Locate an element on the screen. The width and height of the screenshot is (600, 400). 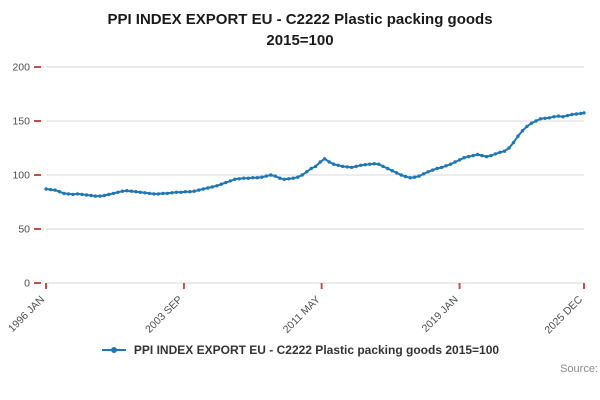
y-tick-label: 50 is located at coordinates (24, 230).